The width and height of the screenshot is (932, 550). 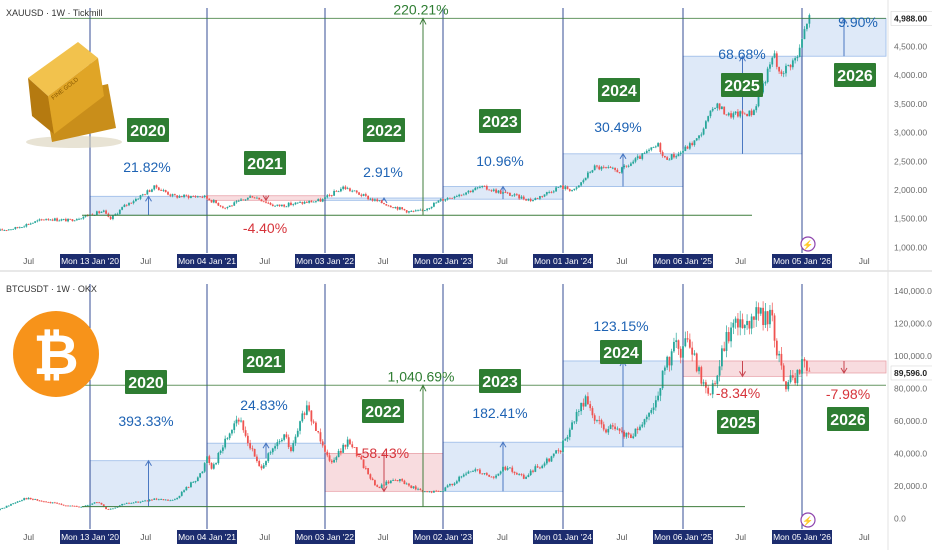 I want to click on gold-bar-front, so click(x=76, y=96).